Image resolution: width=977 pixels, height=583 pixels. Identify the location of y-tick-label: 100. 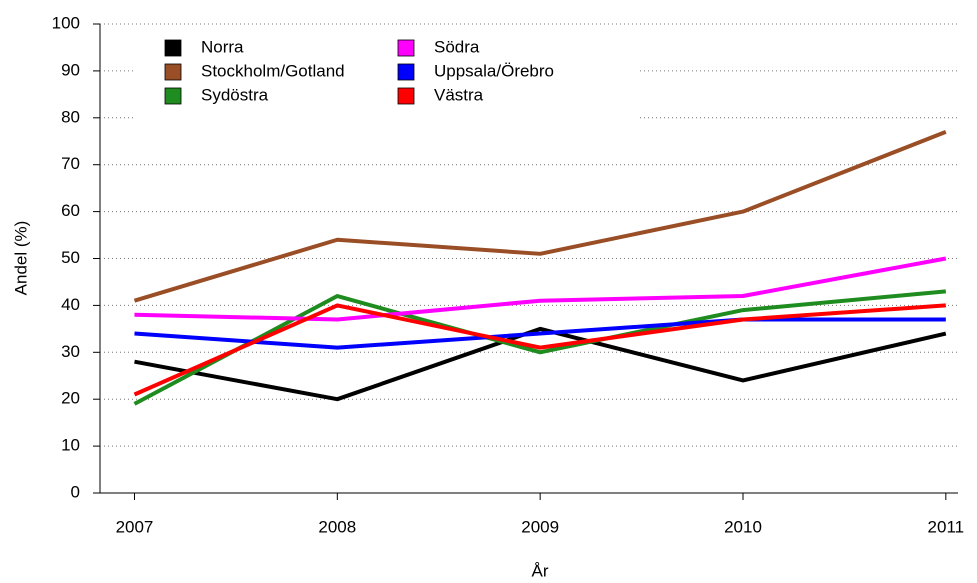
(66, 22).